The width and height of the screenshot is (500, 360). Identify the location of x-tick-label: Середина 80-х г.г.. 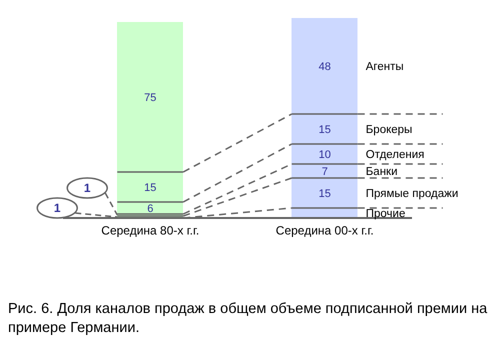
(150, 231).